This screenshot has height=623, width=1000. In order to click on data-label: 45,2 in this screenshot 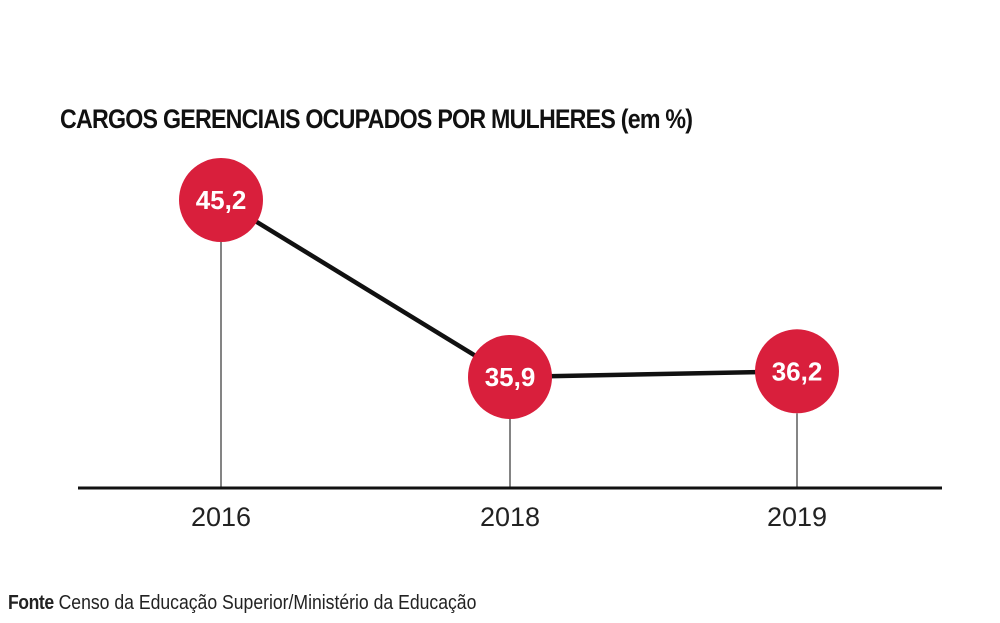, I will do `click(221, 200)`.